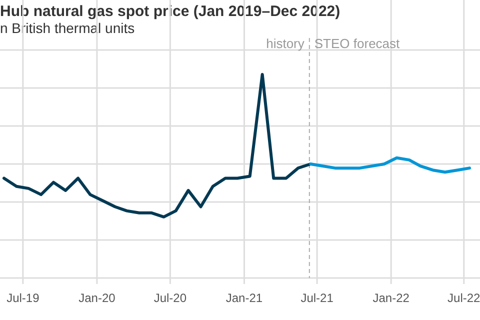 The width and height of the screenshot is (480, 320). I want to click on x-tick-label: Jan-22, so click(391, 298).